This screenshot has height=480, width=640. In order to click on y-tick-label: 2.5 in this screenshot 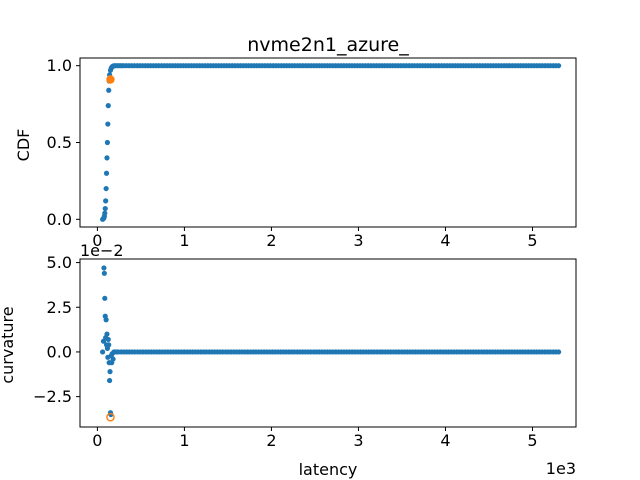, I will do `click(59, 307)`.